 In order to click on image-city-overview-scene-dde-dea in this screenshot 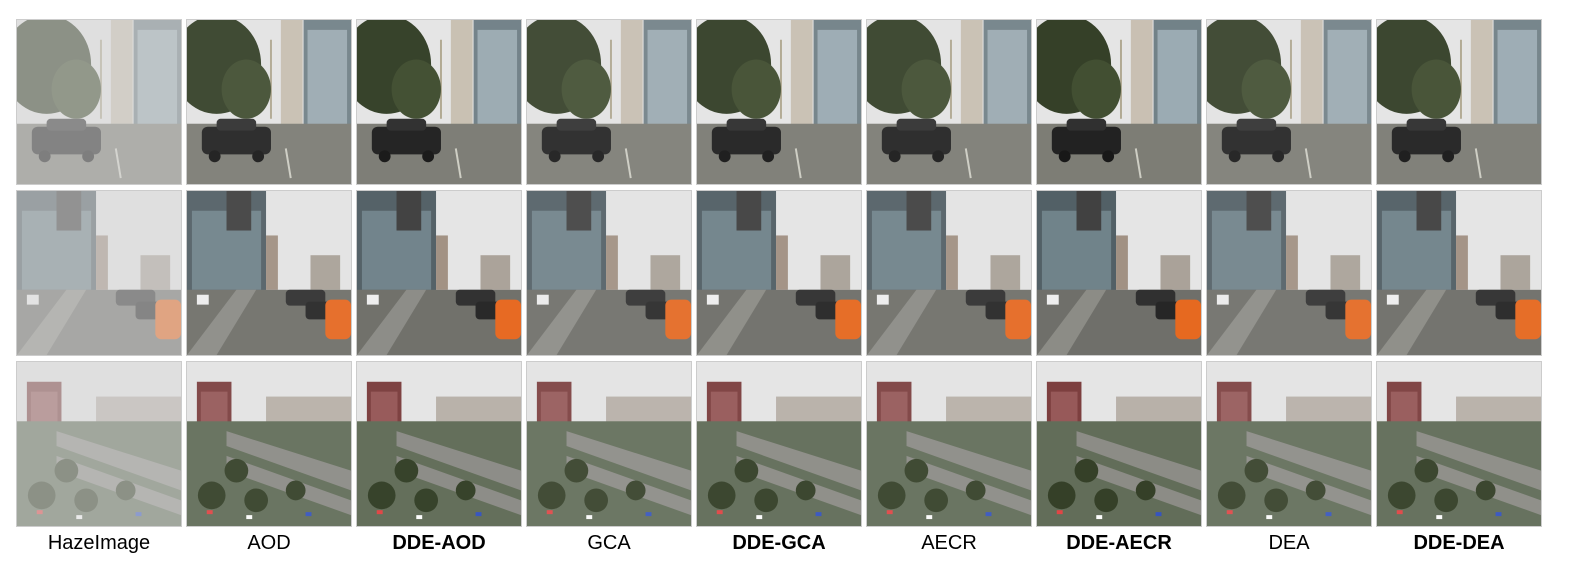, I will do `click(1459, 444)`.